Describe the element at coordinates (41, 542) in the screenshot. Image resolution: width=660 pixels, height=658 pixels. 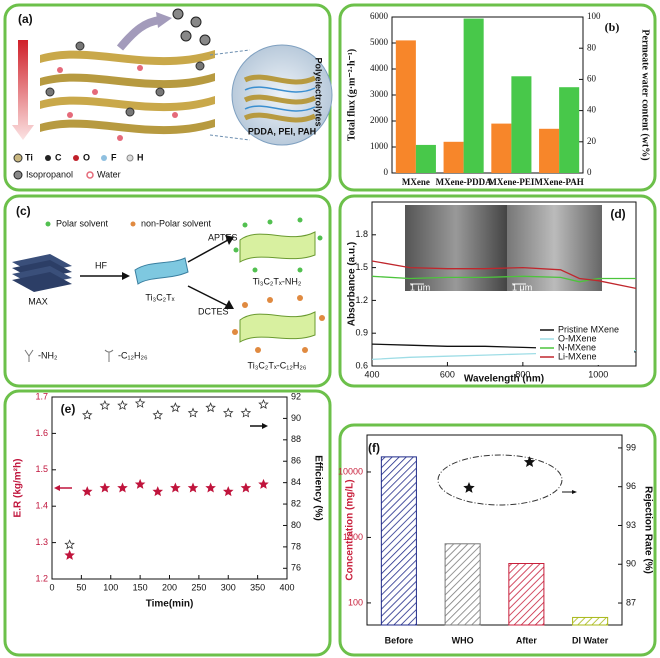
I see `y-tick-label: 1.3` at that location.